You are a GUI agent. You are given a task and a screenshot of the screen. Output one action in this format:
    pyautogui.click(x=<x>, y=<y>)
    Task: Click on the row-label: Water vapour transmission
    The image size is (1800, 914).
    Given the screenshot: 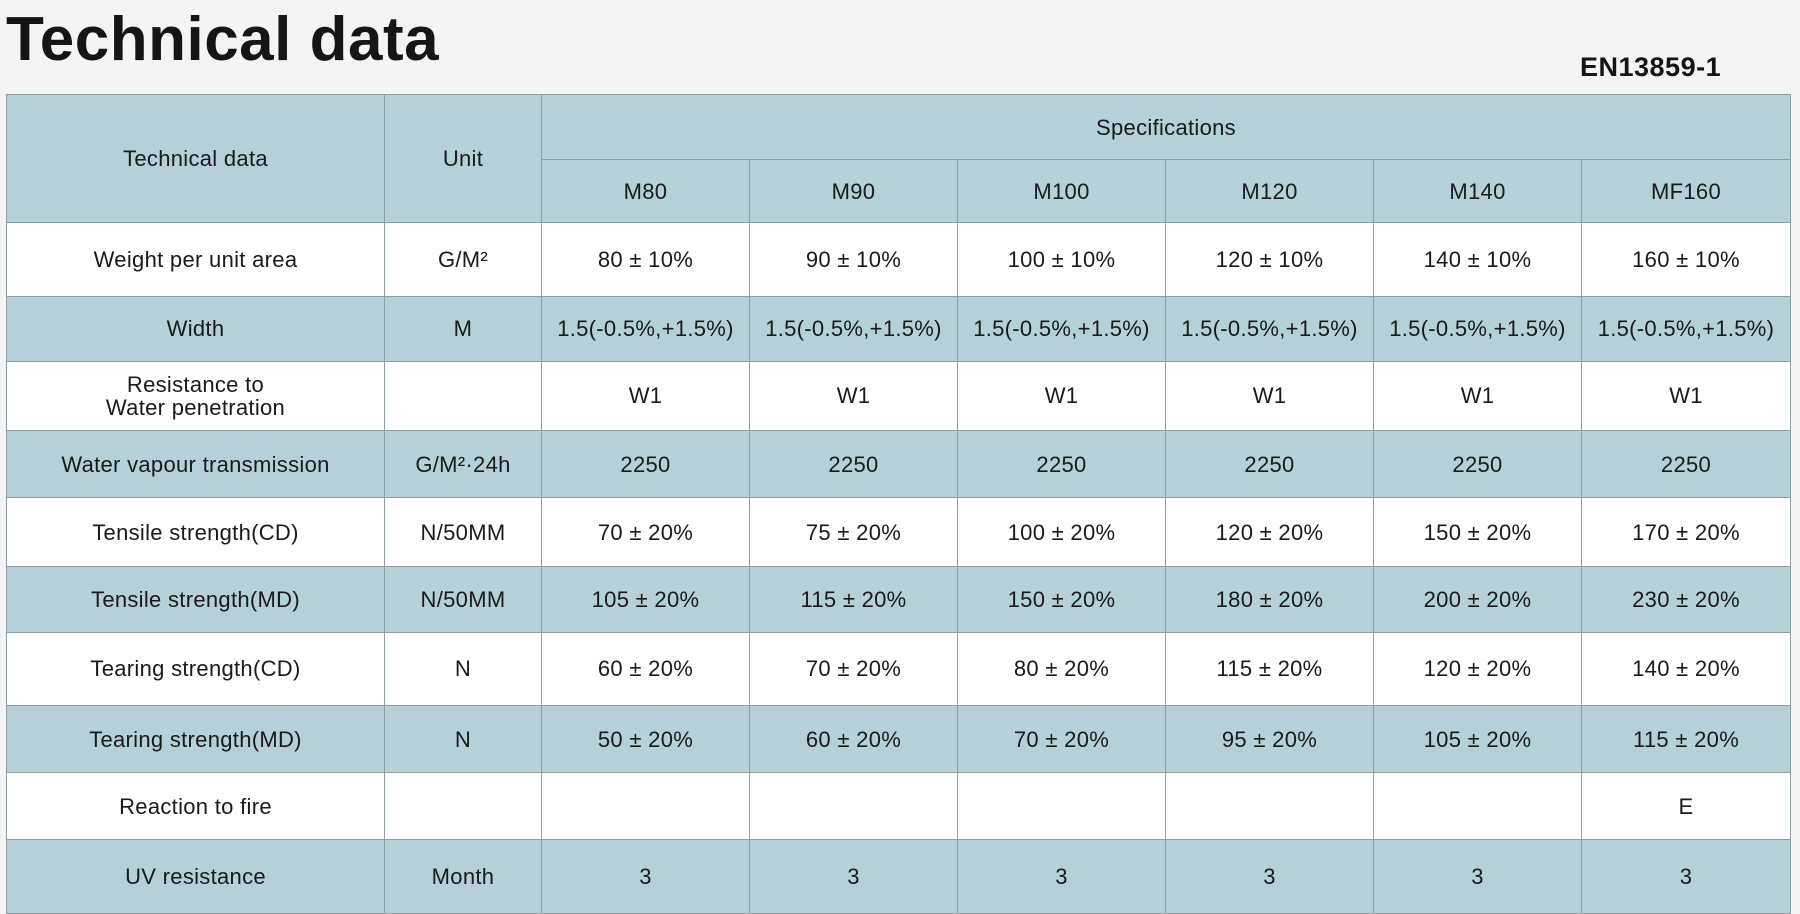 What is the action you would take?
    pyautogui.click(x=195, y=464)
    